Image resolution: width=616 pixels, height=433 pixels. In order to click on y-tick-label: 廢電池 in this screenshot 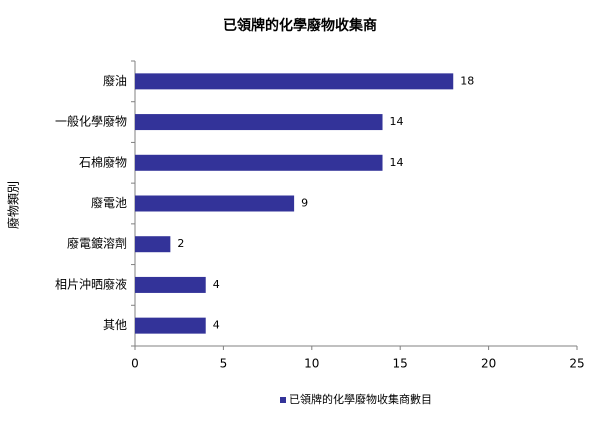, I will do `click(109, 202)`.